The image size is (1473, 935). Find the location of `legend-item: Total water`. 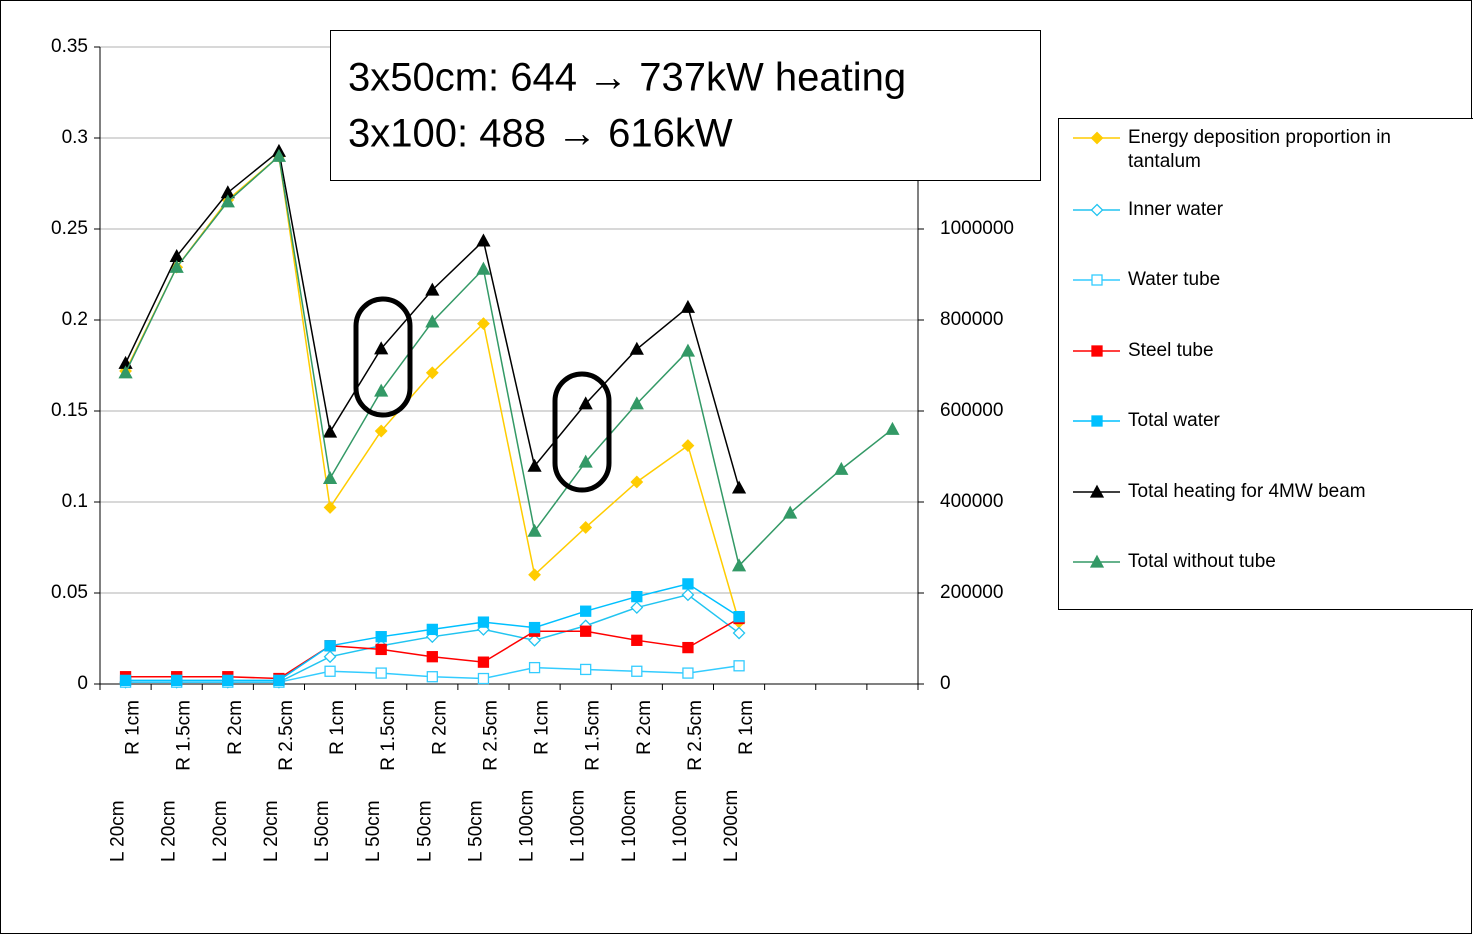

legend-item: Total water is located at coordinates (1147, 420).